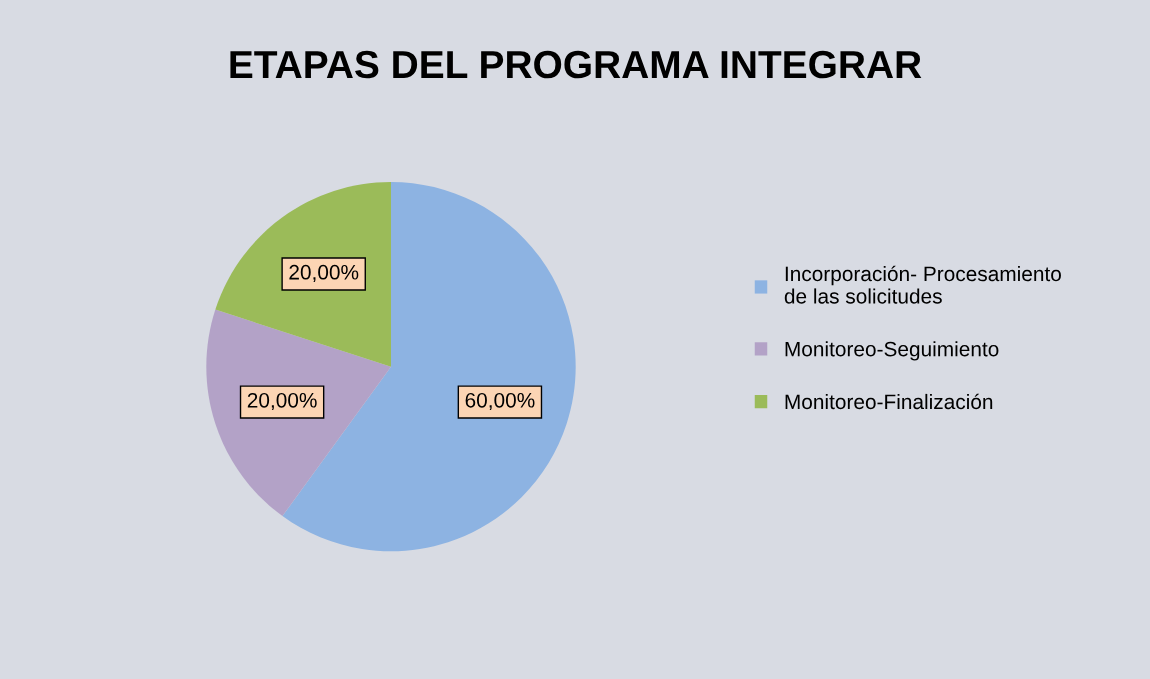  I want to click on data-label: 60,00%, so click(500, 401).